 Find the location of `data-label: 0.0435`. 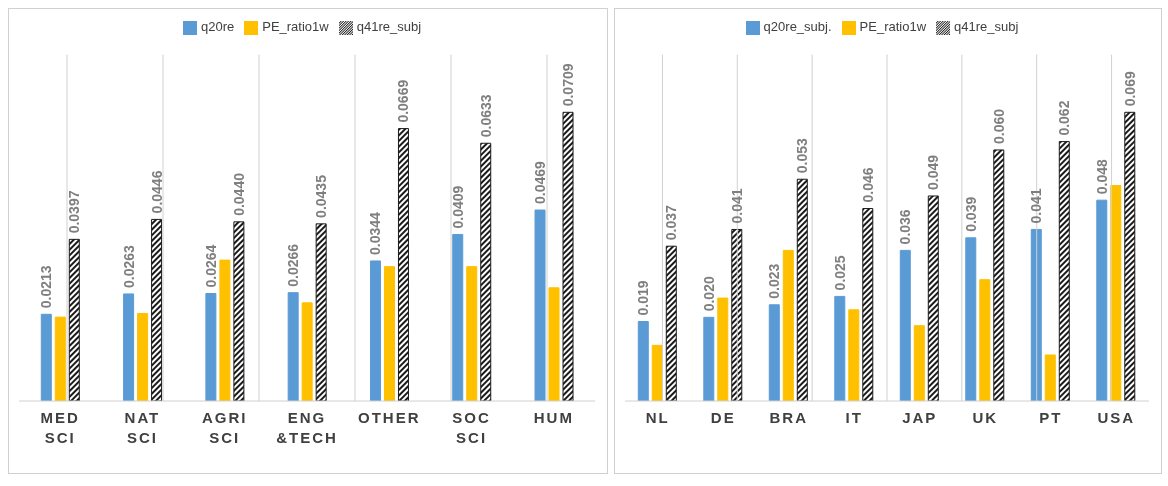

data-label: 0.0435 is located at coordinates (321, 196).